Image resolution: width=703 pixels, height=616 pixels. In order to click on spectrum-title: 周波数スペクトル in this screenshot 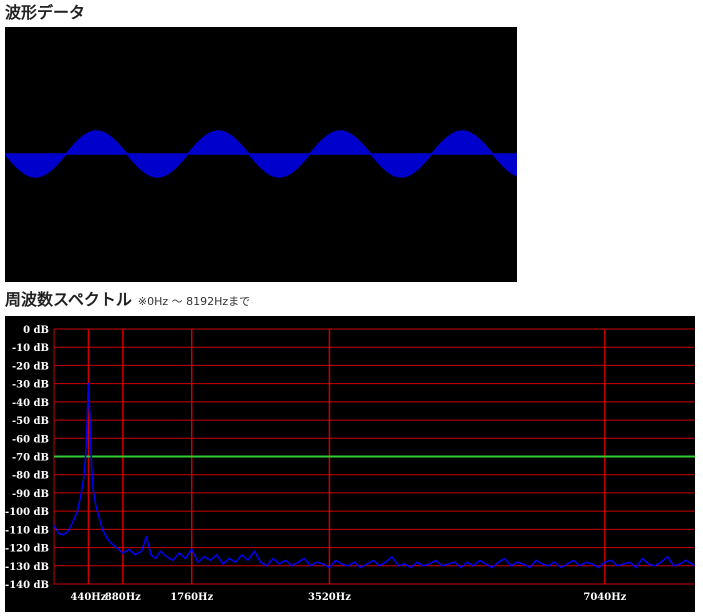, I will do `click(68, 299)`.